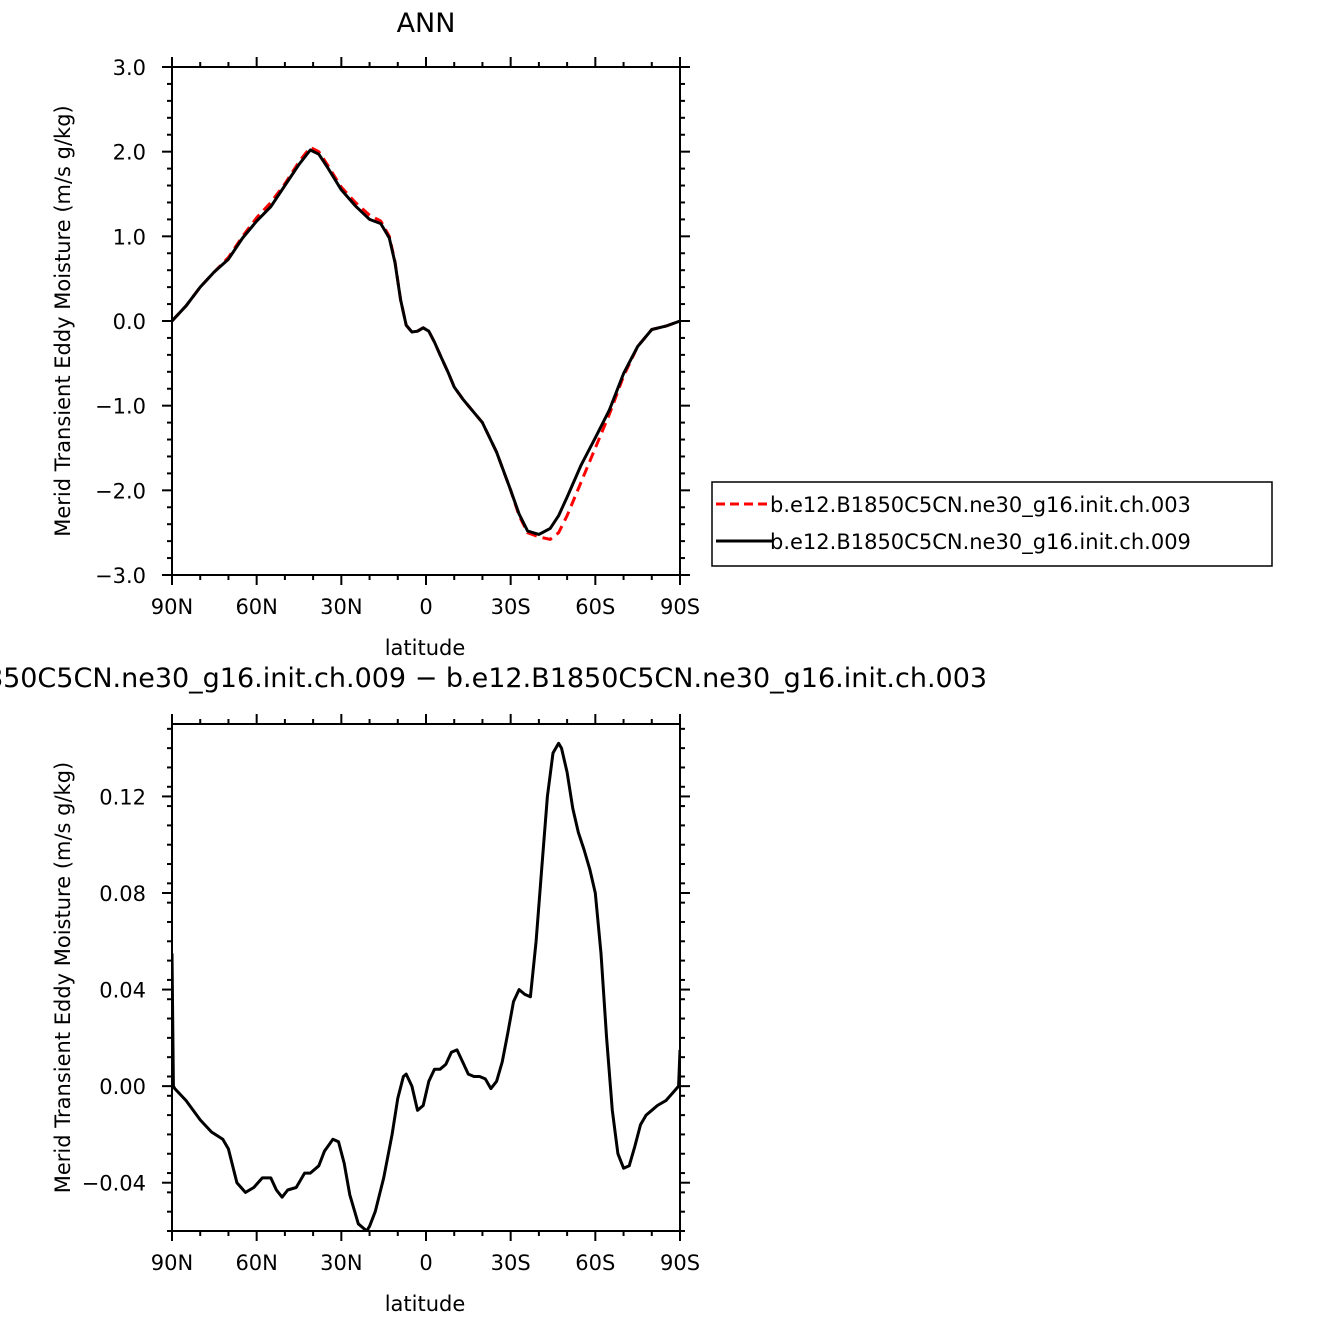 The height and width of the screenshot is (1325, 1322). What do you see at coordinates (980, 542) in the screenshot?
I see `legend-label-2: b.e12.B1850C5CN.ne30_g16.init.ch.009` at bounding box center [980, 542].